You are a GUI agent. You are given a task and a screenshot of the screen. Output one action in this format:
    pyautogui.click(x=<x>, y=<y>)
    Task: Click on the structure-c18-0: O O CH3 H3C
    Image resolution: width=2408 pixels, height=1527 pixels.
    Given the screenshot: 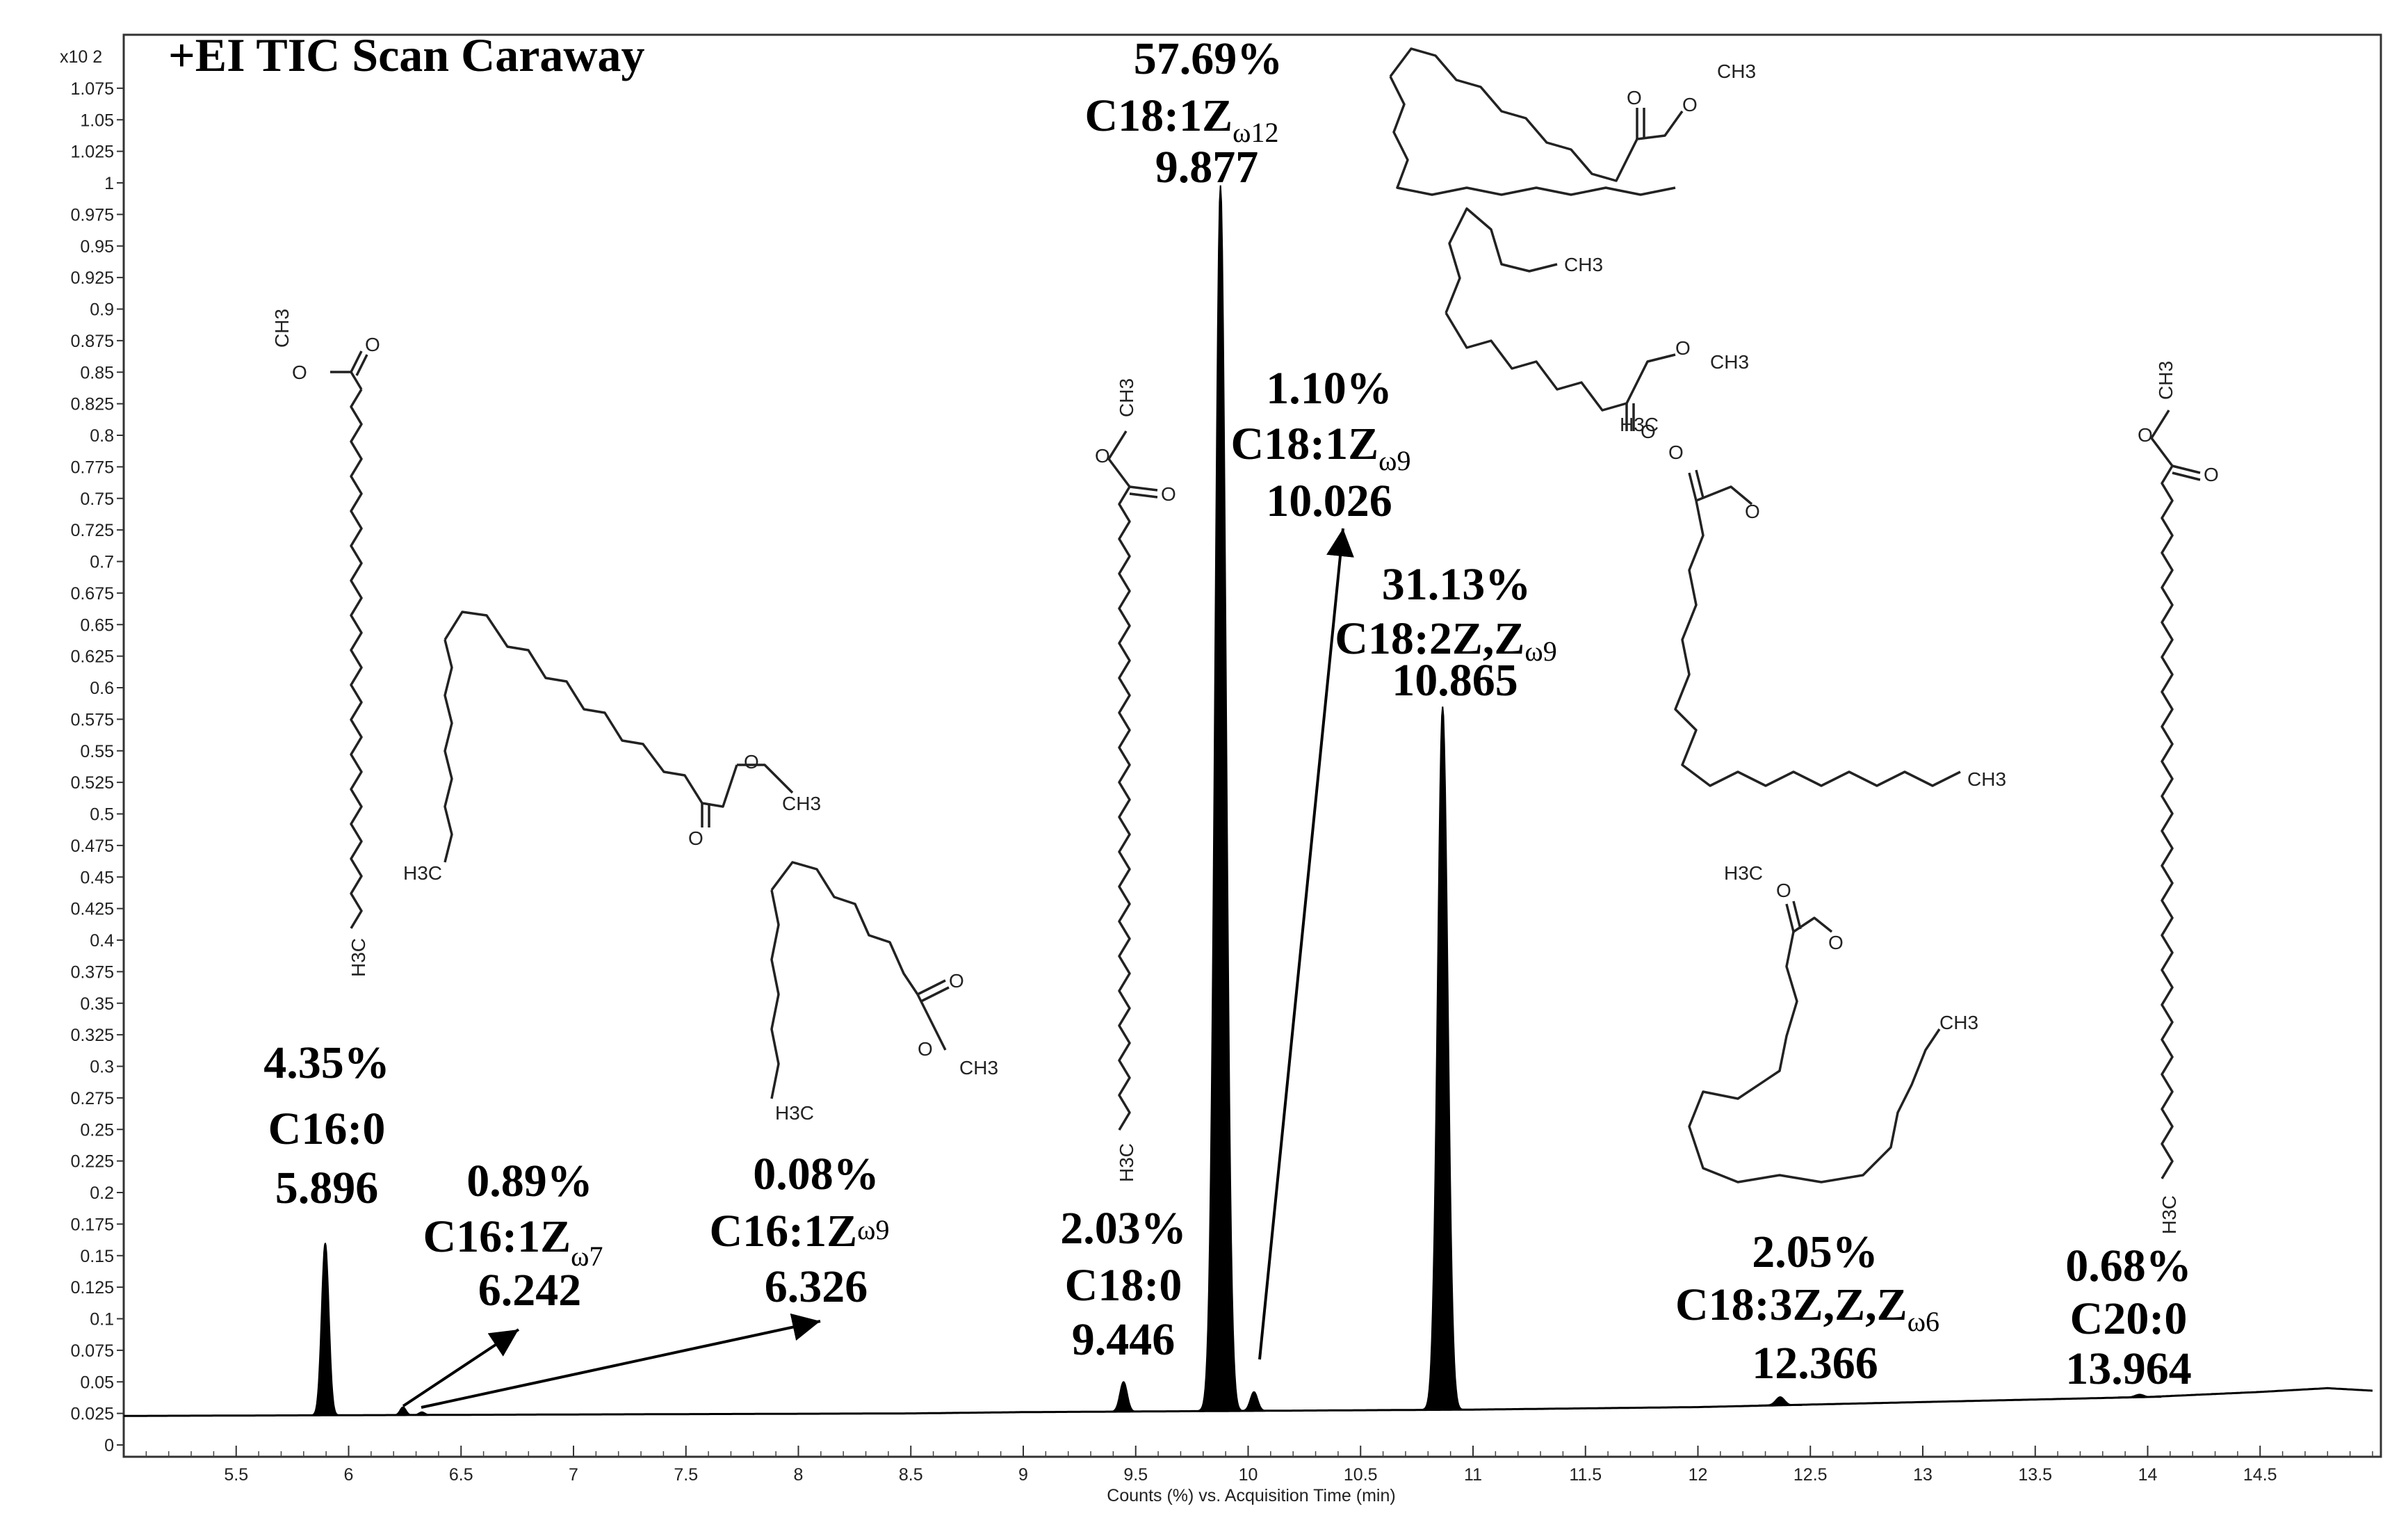 What is the action you would take?
    pyautogui.click(x=1135, y=780)
    